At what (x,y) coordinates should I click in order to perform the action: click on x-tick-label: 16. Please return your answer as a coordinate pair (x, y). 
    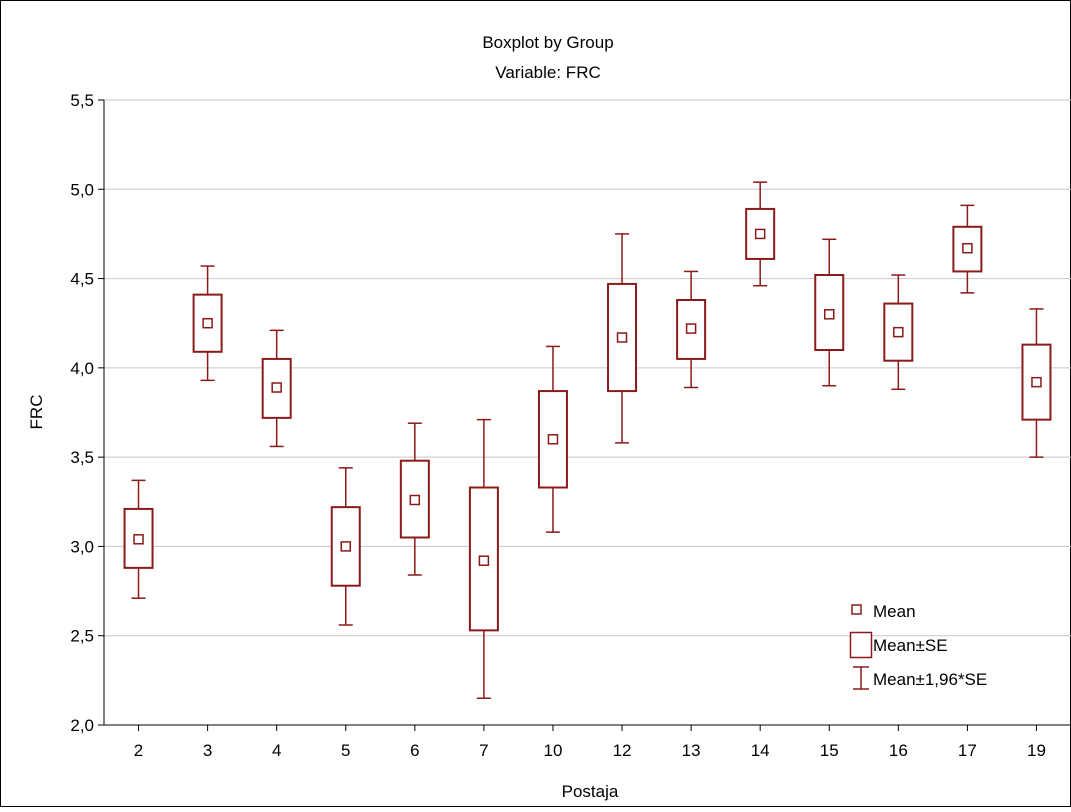
    Looking at the image, I should click on (898, 750).